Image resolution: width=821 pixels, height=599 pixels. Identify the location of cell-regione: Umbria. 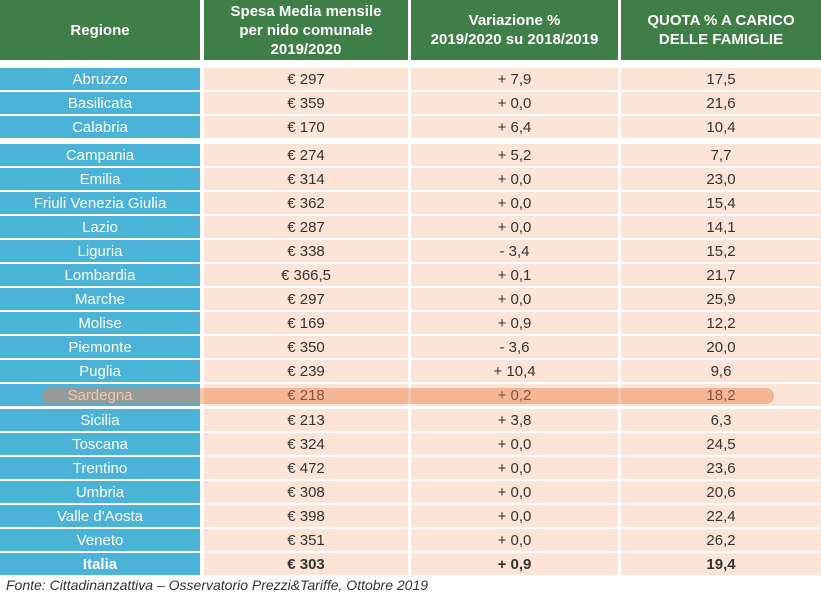
(100, 492).